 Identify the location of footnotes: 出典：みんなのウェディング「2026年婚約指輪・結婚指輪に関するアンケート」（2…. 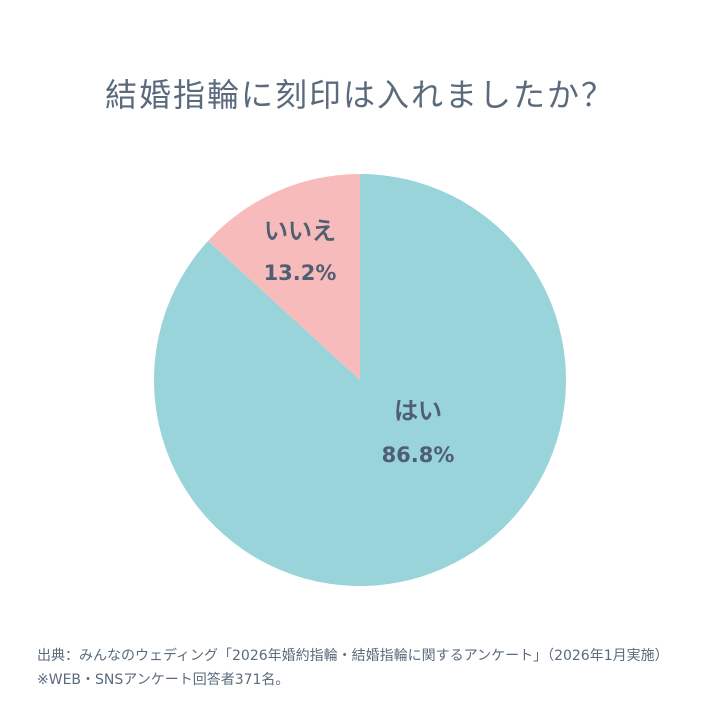
(367, 668).